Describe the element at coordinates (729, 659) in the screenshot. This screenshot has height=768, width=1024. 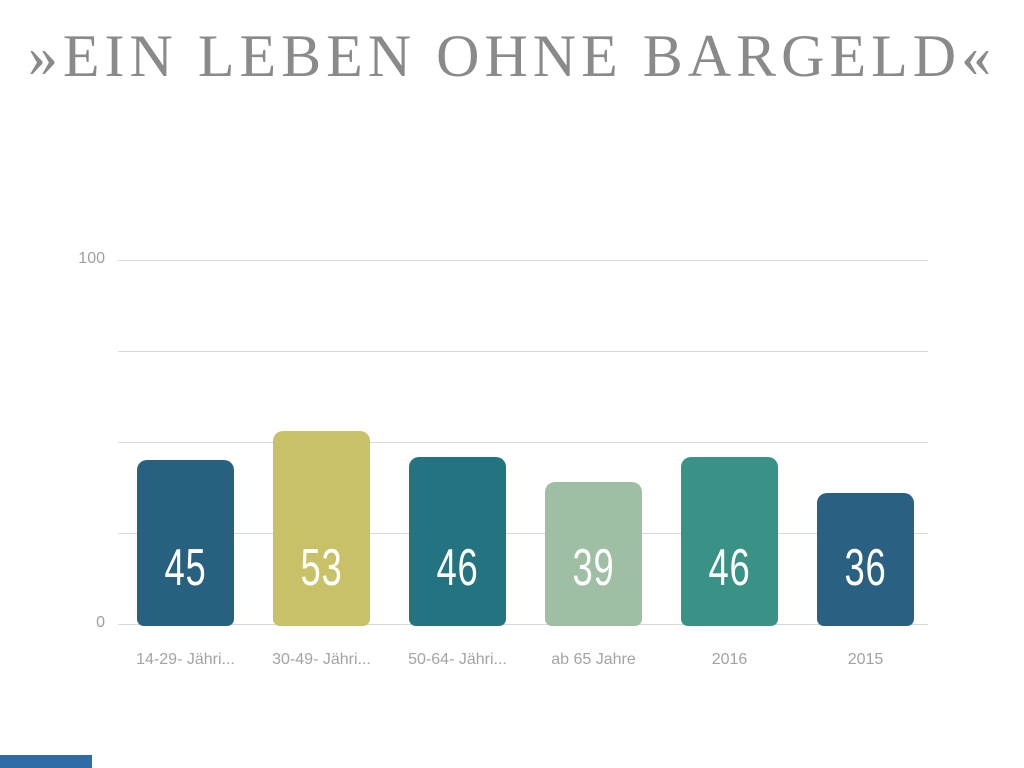
I see `category-label: 2016` at that location.